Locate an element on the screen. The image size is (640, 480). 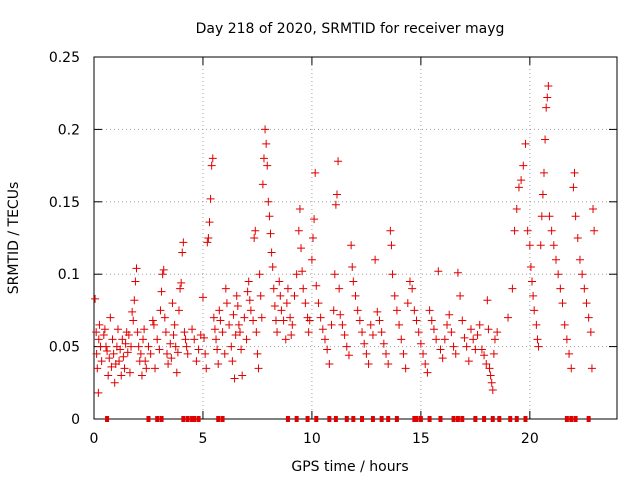
x-axis-label: GPS time / hours is located at coordinates (349, 467).